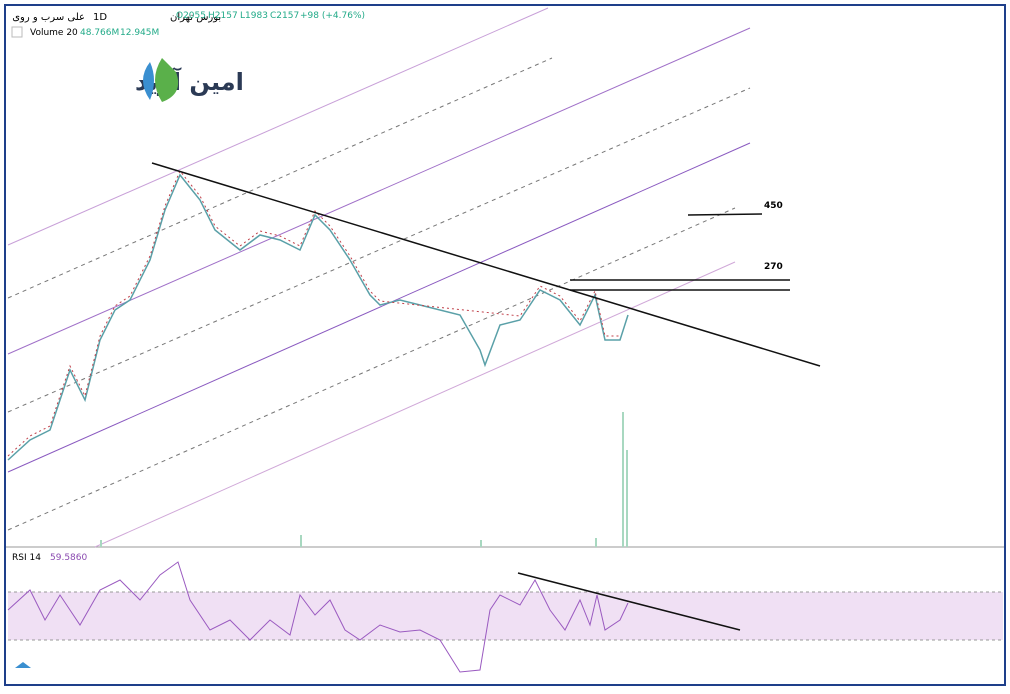 This screenshot has height=694, width=1010. Describe the element at coordinates (161, 80) in the screenshot. I see `logo-icon` at that location.